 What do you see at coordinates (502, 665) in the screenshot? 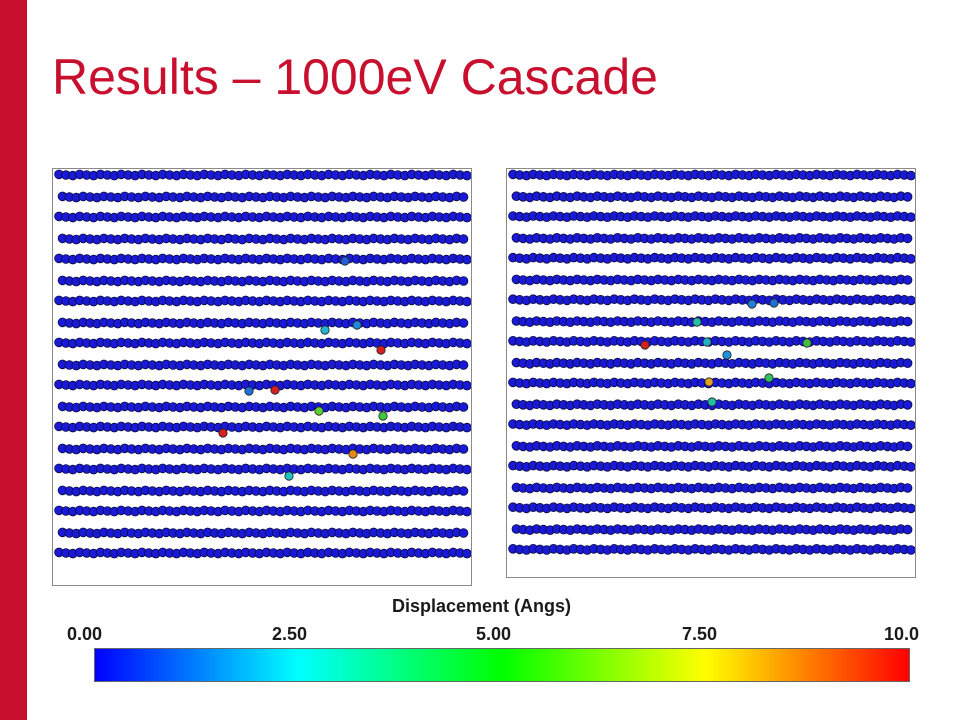
I see `displacement-colorbar` at bounding box center [502, 665].